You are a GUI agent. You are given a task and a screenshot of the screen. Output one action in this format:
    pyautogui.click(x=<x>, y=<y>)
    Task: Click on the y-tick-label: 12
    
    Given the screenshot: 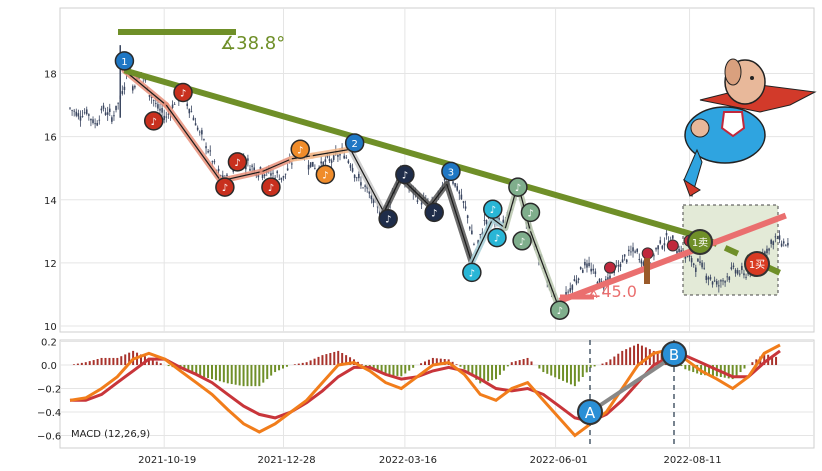 What is the action you would take?
    pyautogui.click(x=50, y=264)
    